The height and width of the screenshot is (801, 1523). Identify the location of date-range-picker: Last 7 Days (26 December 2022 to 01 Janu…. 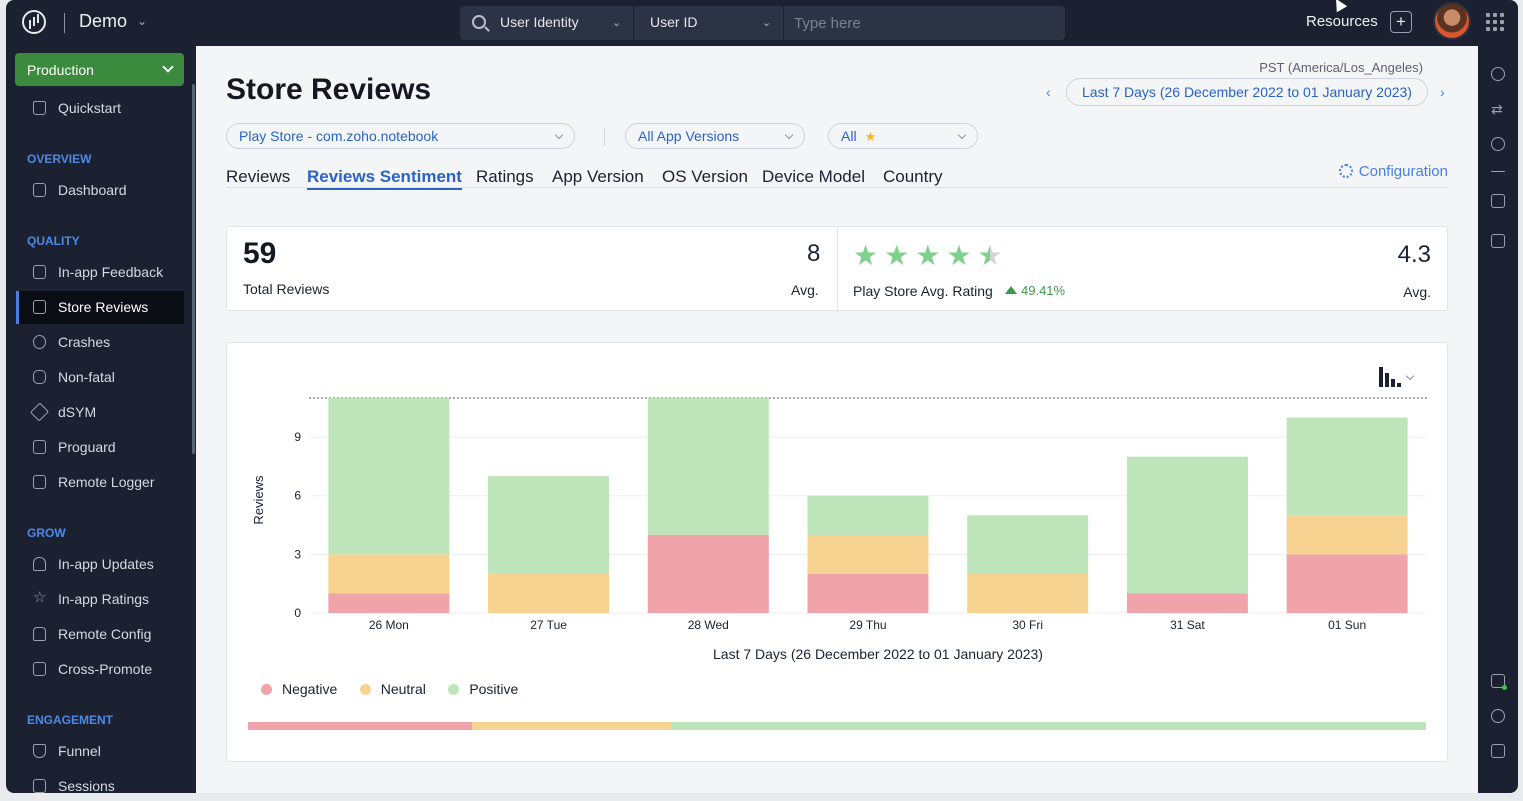
(1247, 92).